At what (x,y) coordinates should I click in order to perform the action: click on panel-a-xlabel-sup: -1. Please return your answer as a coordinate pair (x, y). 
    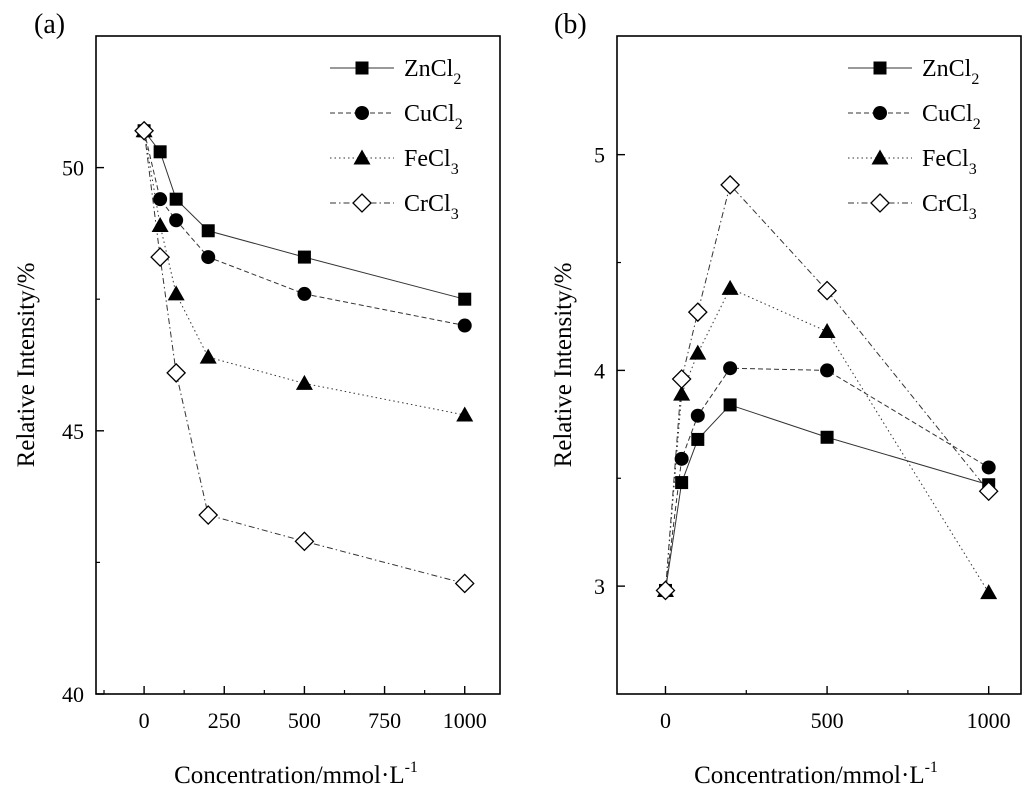
    Looking at the image, I should click on (411, 767).